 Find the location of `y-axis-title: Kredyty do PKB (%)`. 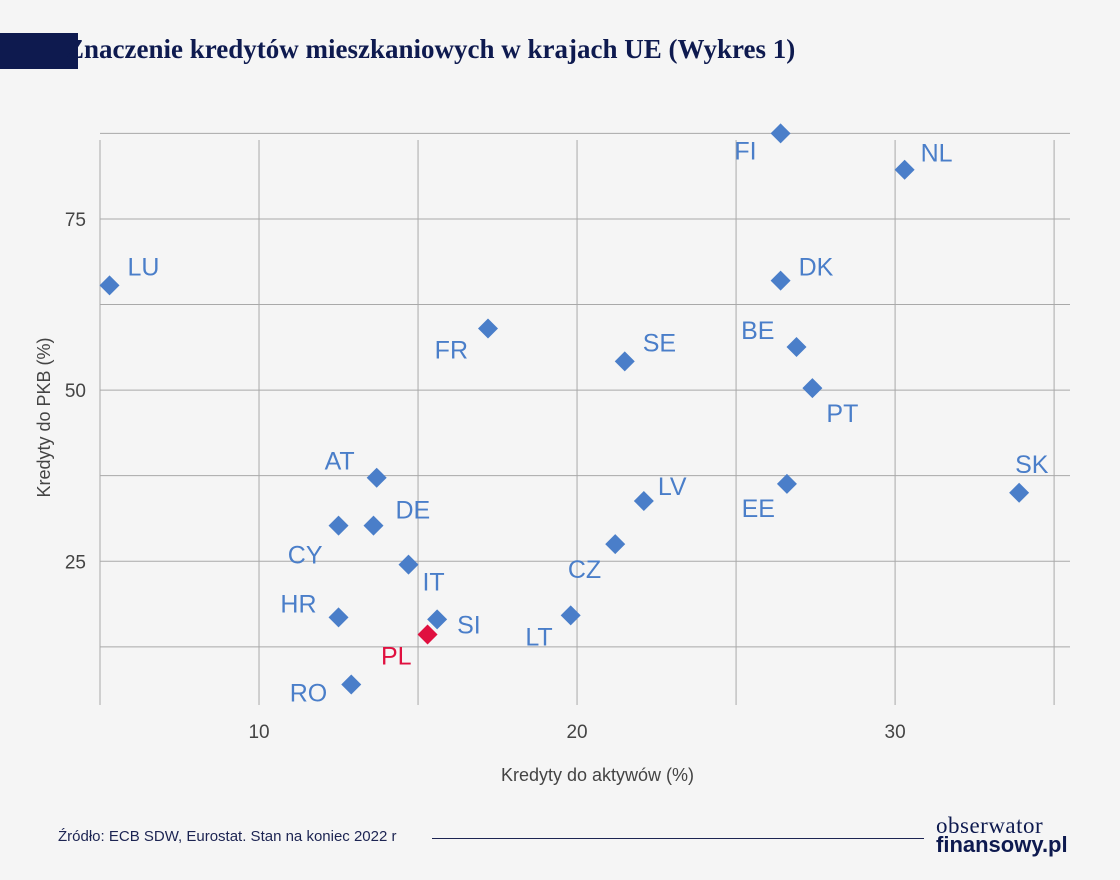

y-axis-title: Kredyty do PKB (%) is located at coordinates (44, 417).